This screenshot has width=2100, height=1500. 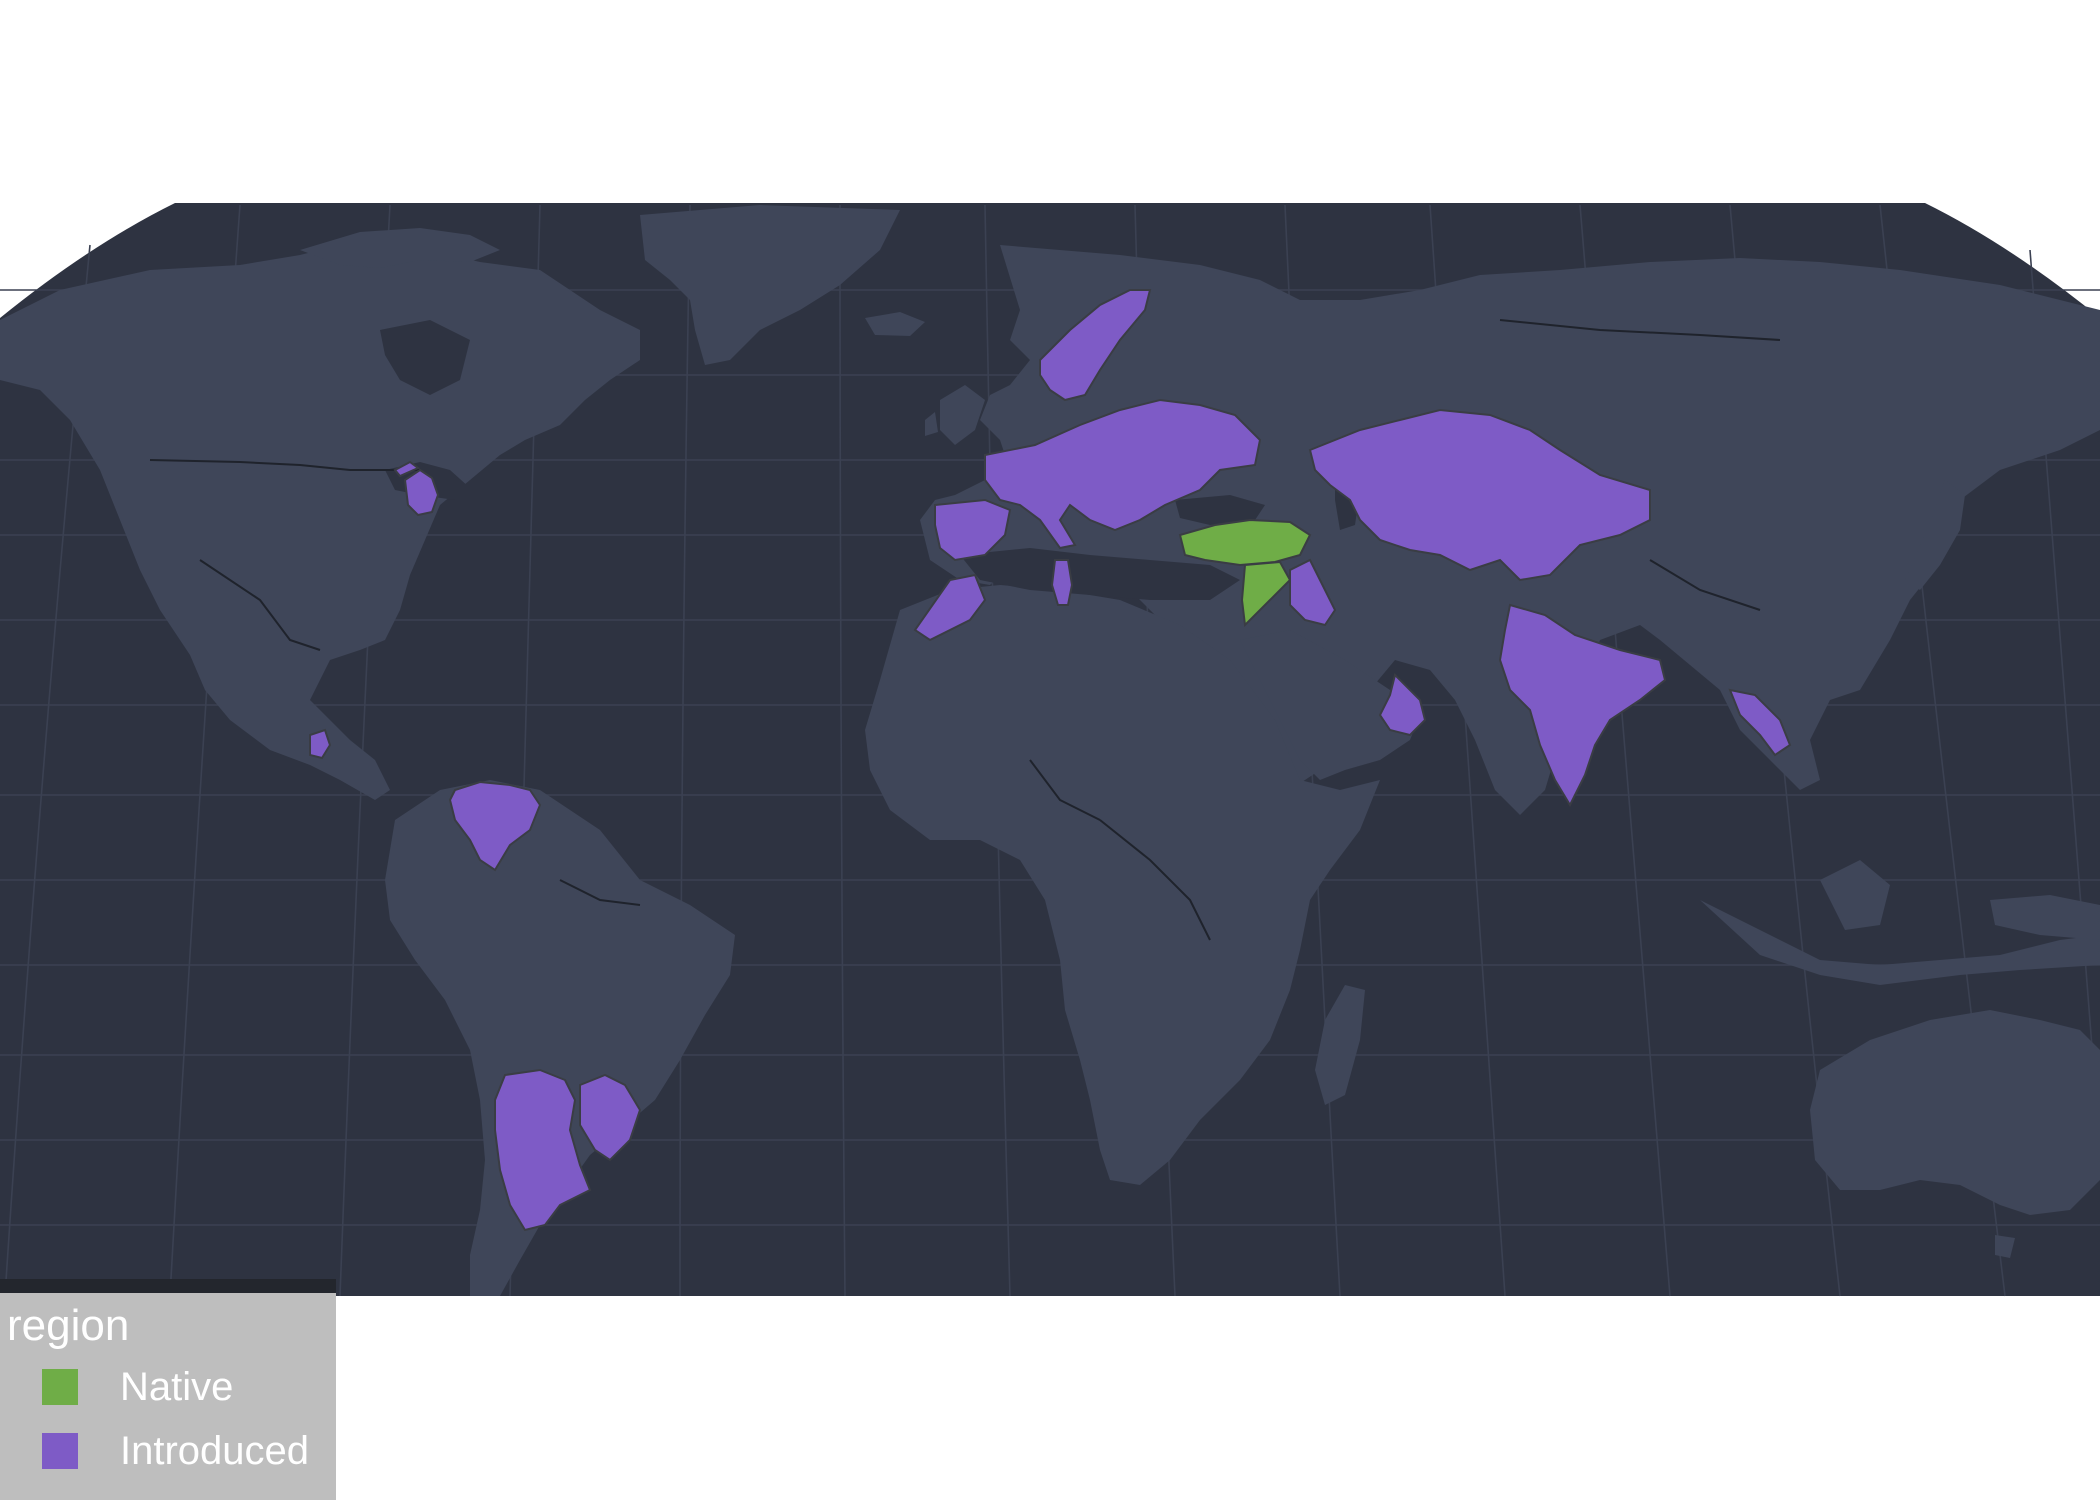 I want to click on legend: region Native Introduced, so click(x=168, y=1389).